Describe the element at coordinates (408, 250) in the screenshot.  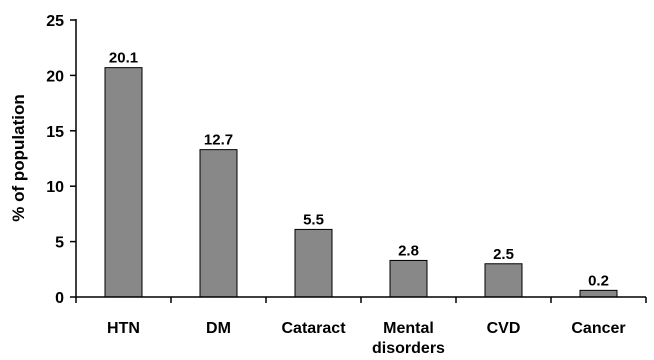
I see `data-label: 2.8` at that location.